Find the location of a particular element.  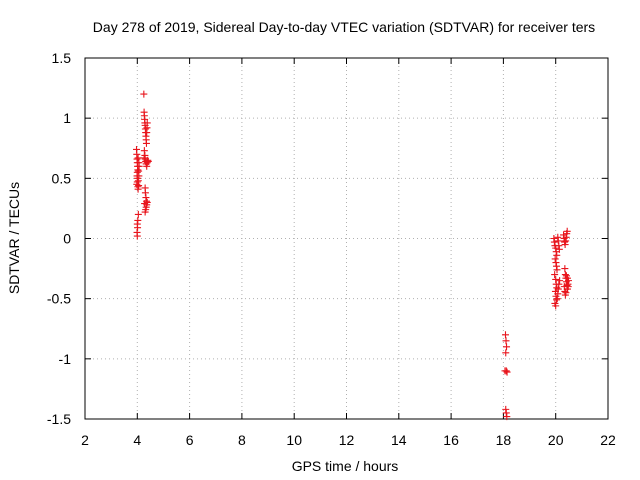

x-tick-label: 20 is located at coordinates (556, 440).